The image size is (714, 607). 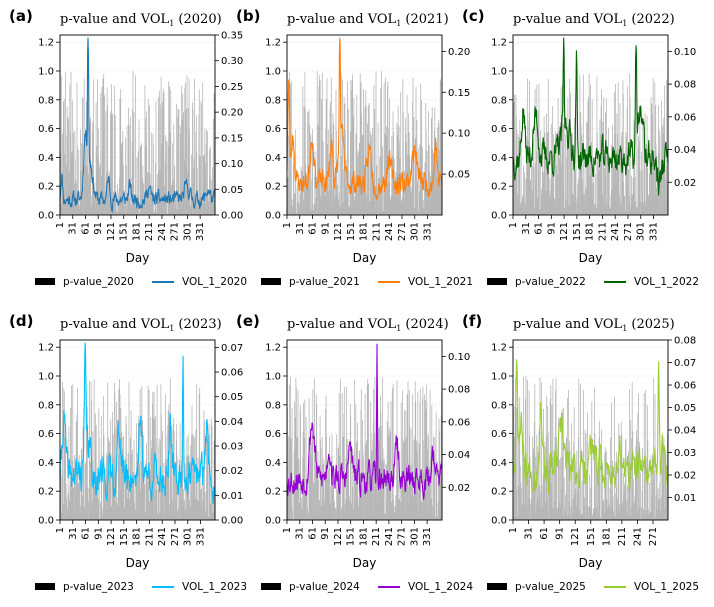 What do you see at coordinates (685, 498) in the screenshot?
I see `right-tick-label: 0.01` at bounding box center [685, 498].